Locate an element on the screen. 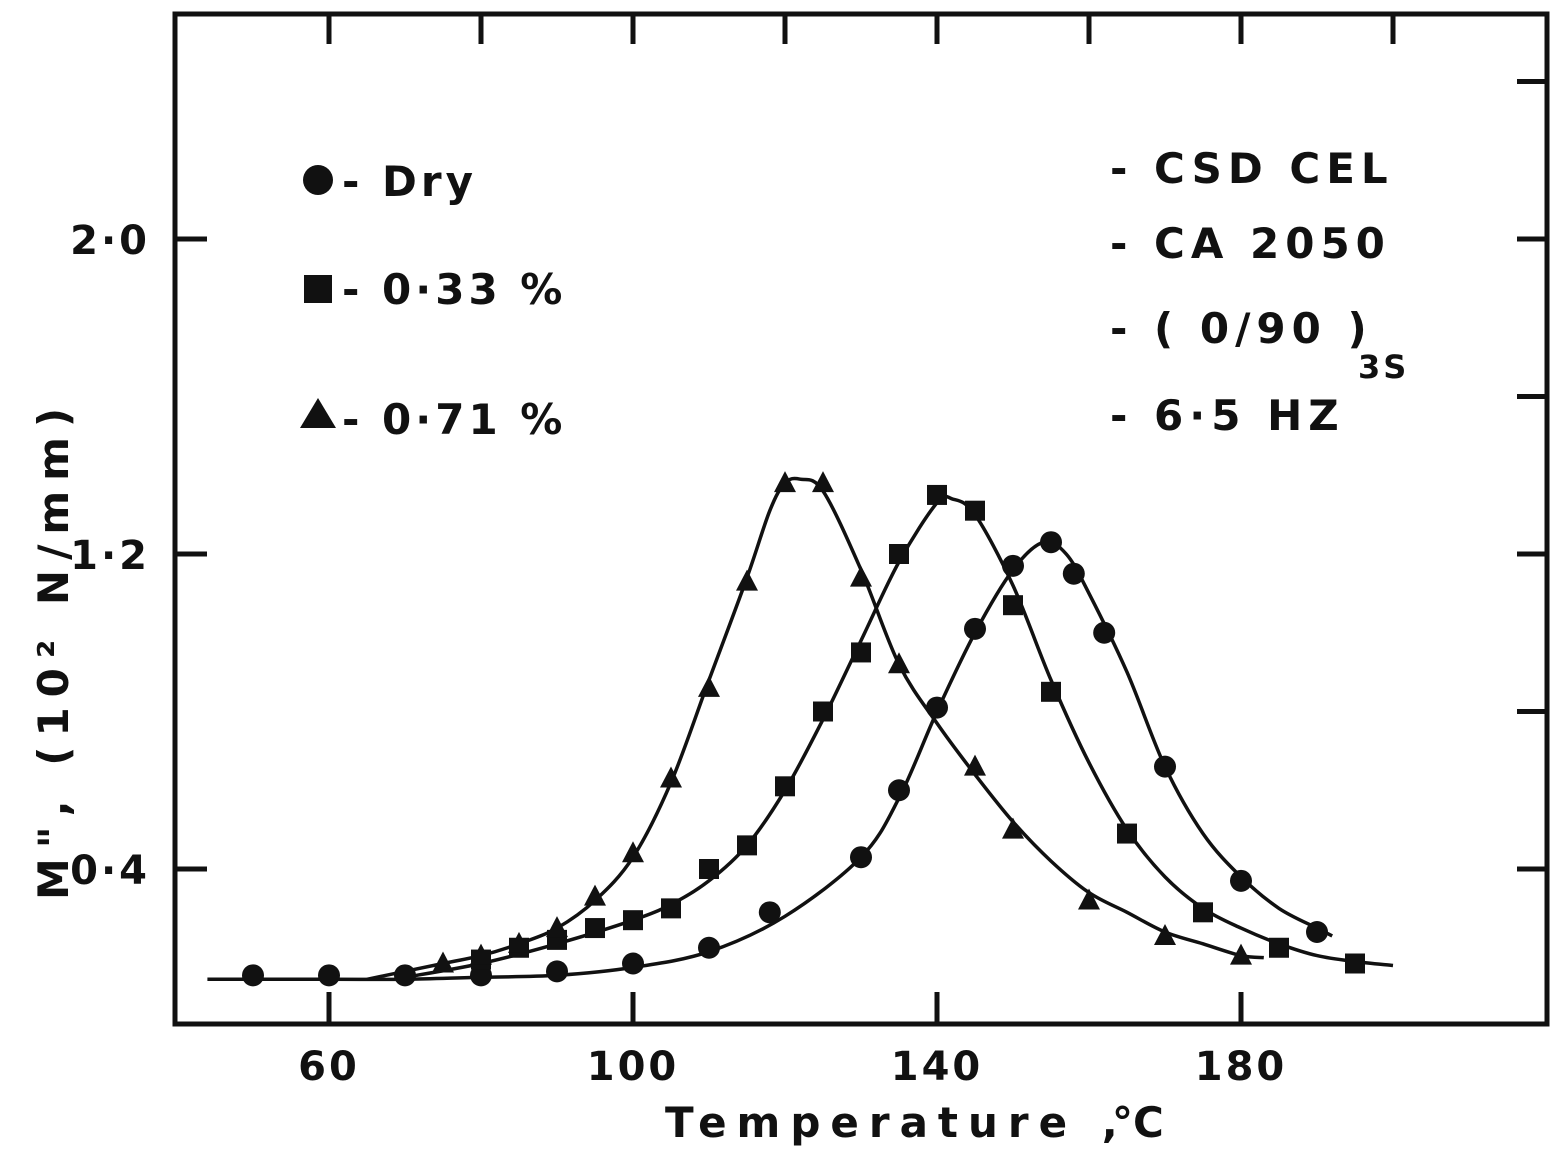 This screenshot has height=1154, width=1551. legend: - Dry - 0·33 % - 0·71 % is located at coordinates (433, 300).